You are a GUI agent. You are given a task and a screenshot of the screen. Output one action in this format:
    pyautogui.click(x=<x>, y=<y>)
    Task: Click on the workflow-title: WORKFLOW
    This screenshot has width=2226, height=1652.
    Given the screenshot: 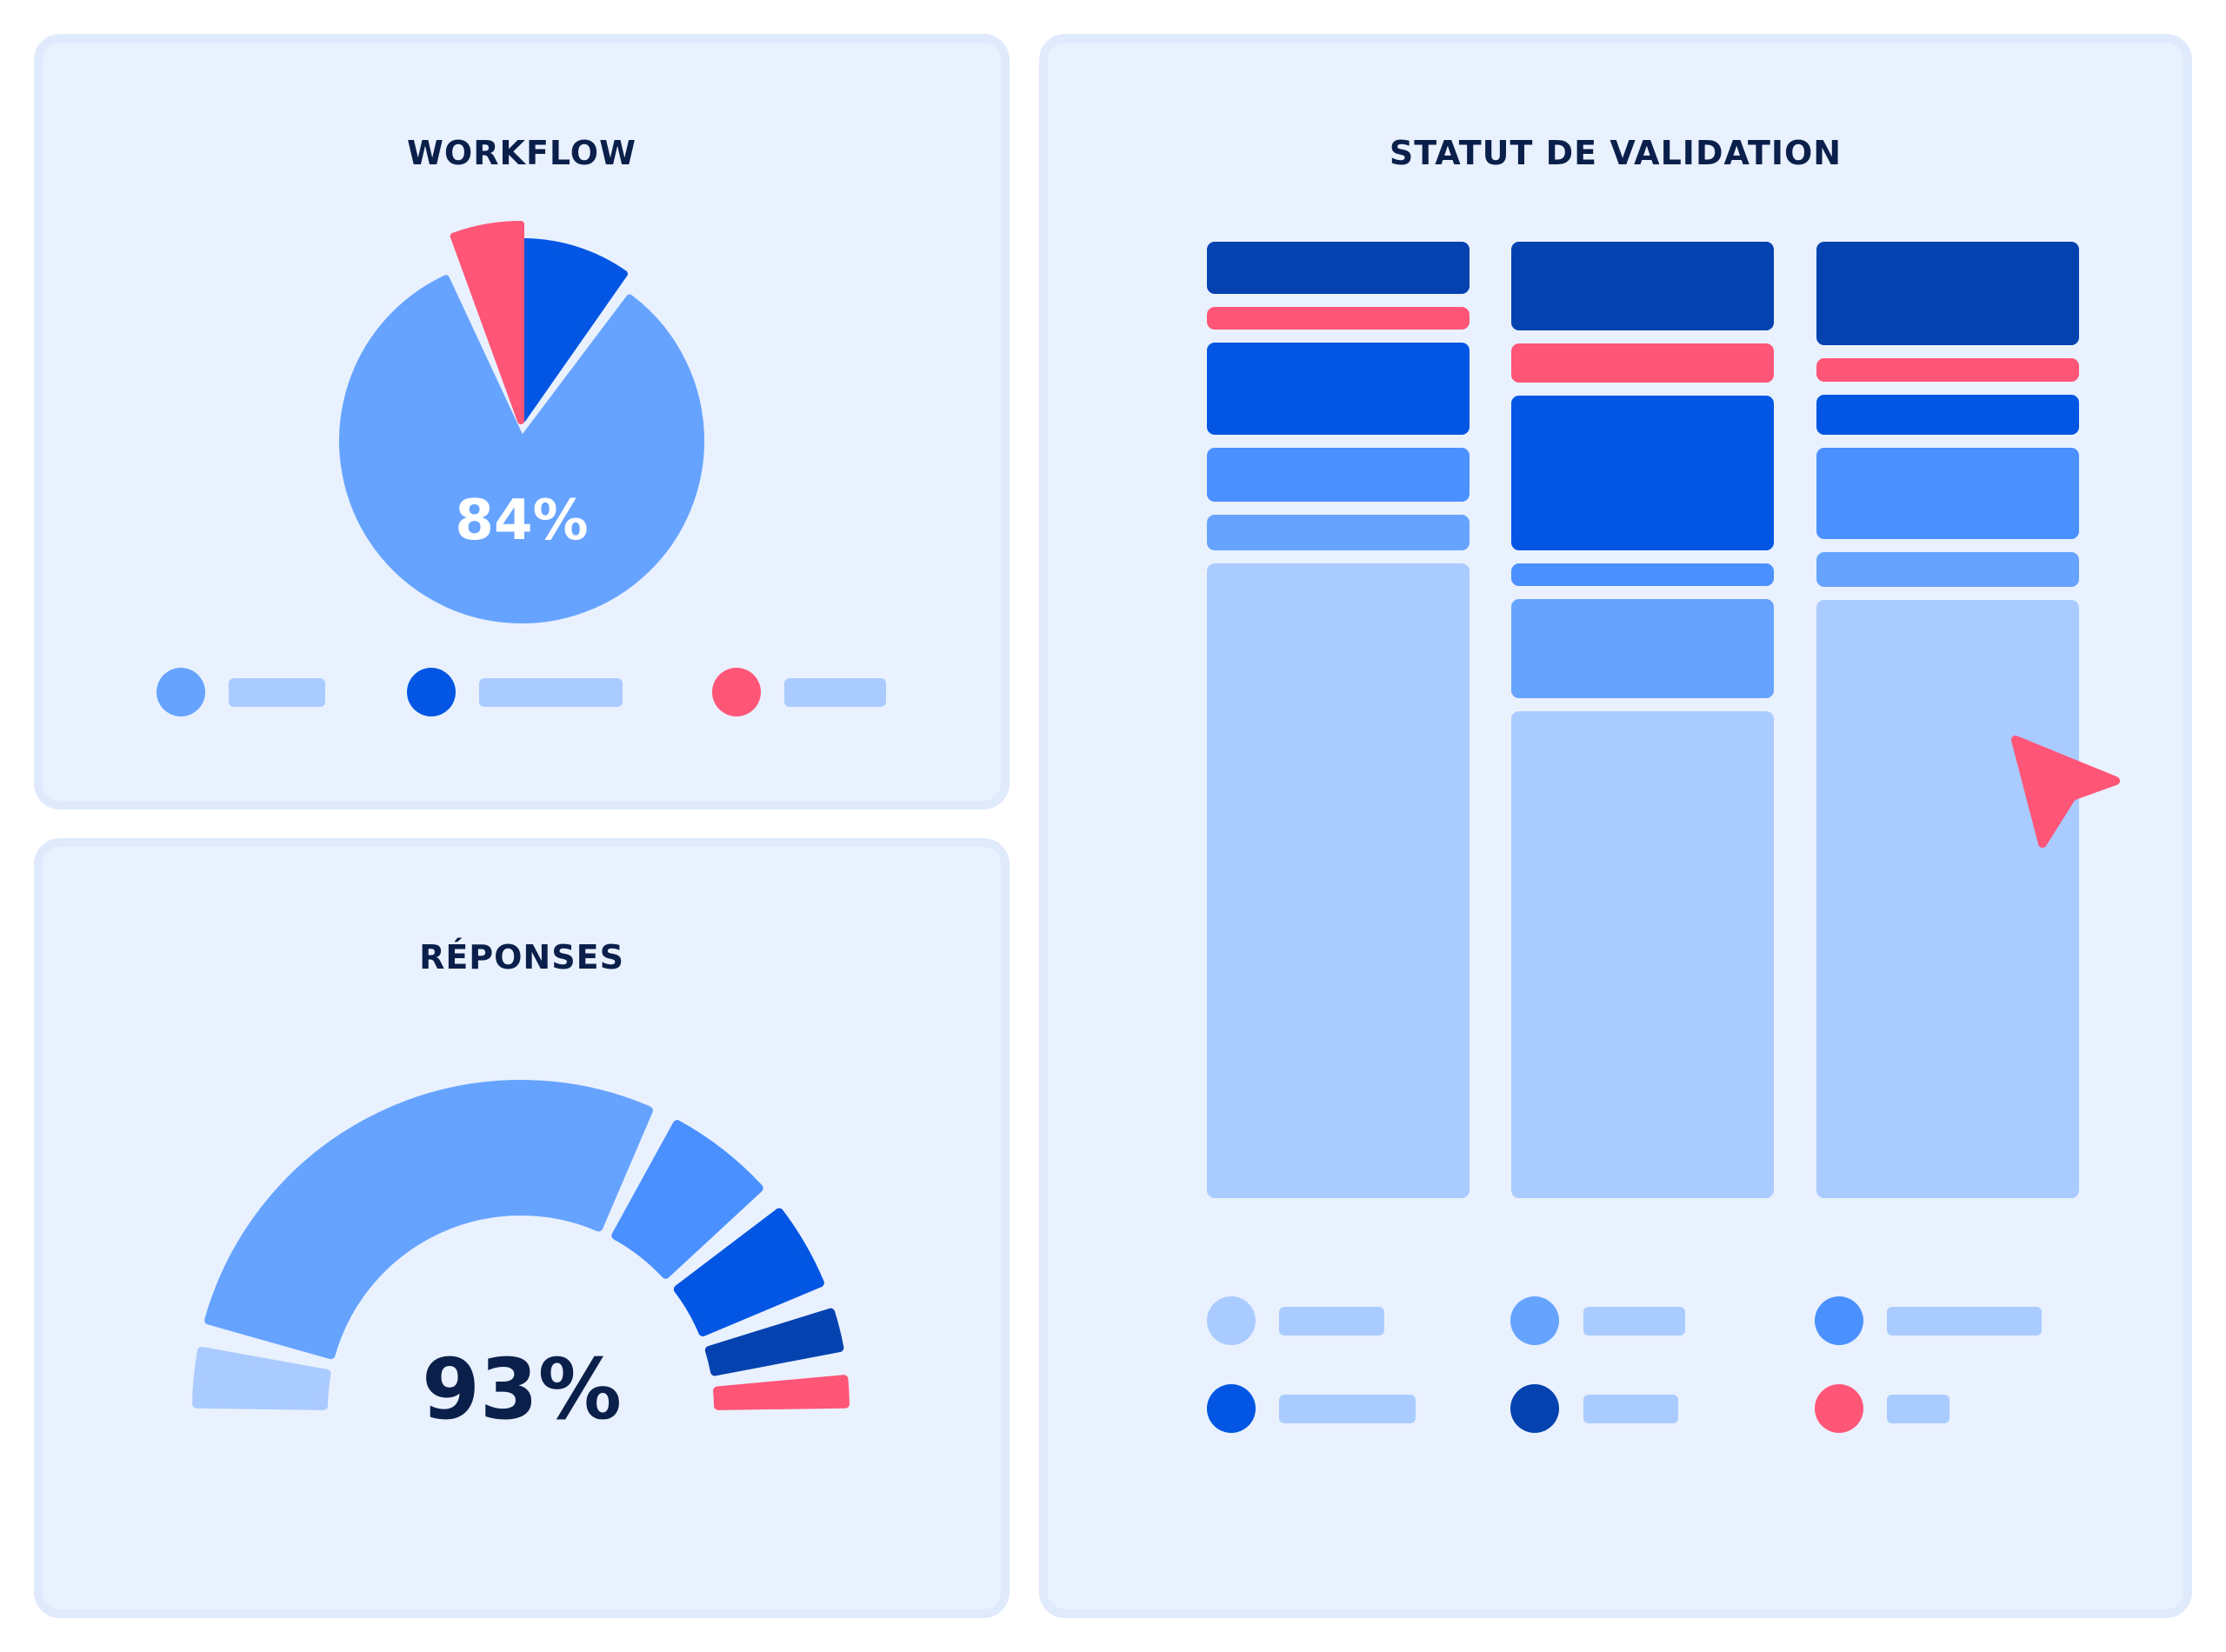 What is the action you would take?
    pyautogui.click(x=521, y=153)
    